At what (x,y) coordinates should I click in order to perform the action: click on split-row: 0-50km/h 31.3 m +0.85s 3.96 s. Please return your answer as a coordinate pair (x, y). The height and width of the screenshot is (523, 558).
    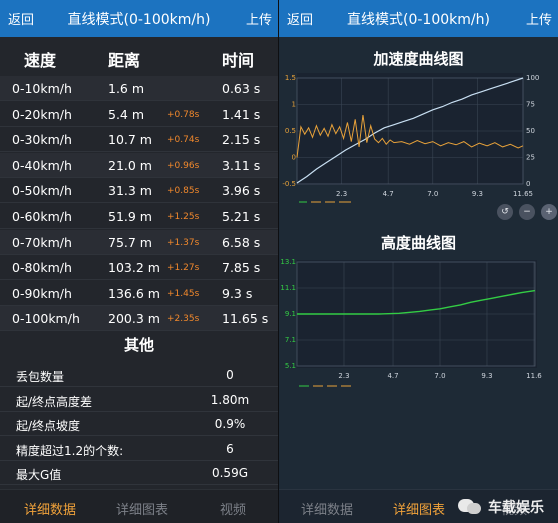
    Looking at the image, I should click on (139, 191).